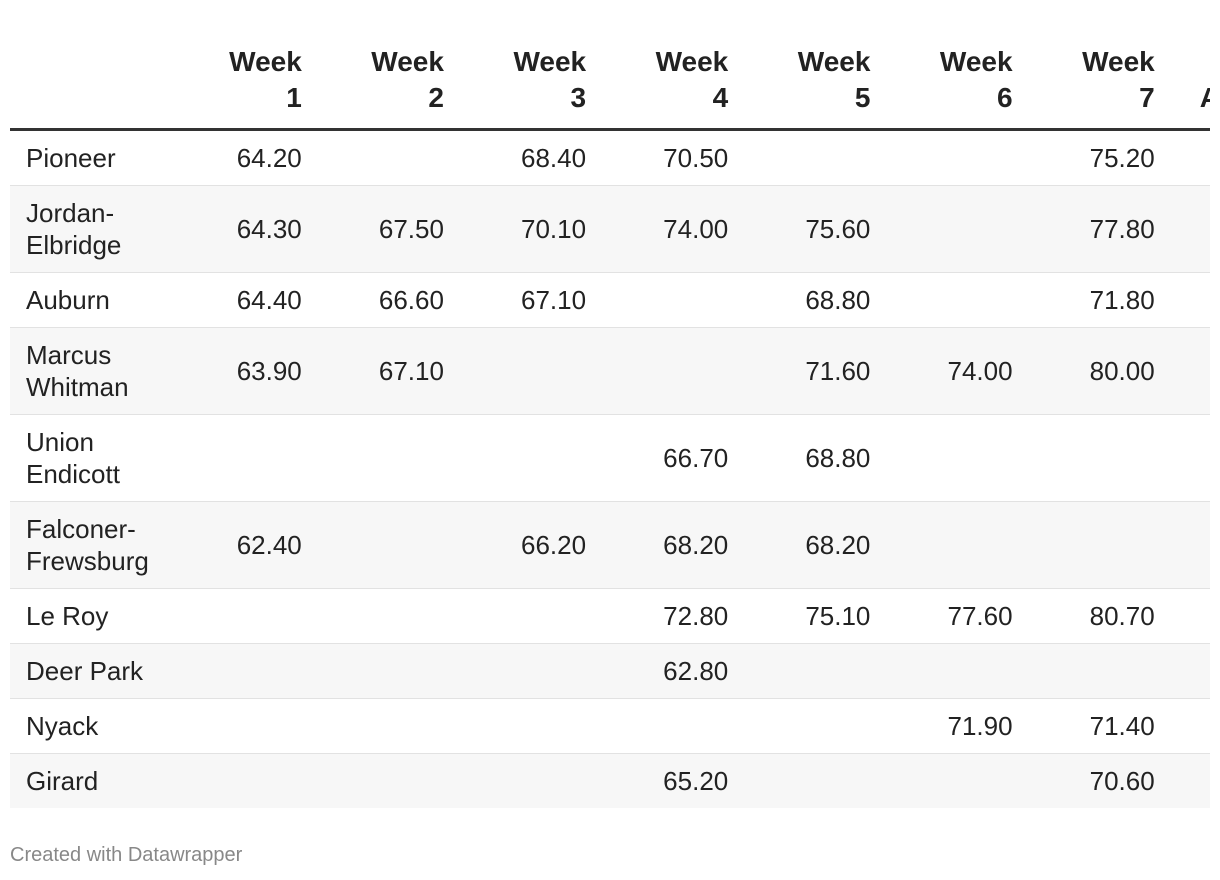  Describe the element at coordinates (253, 300) in the screenshot. I see `cell: 64.40` at that location.